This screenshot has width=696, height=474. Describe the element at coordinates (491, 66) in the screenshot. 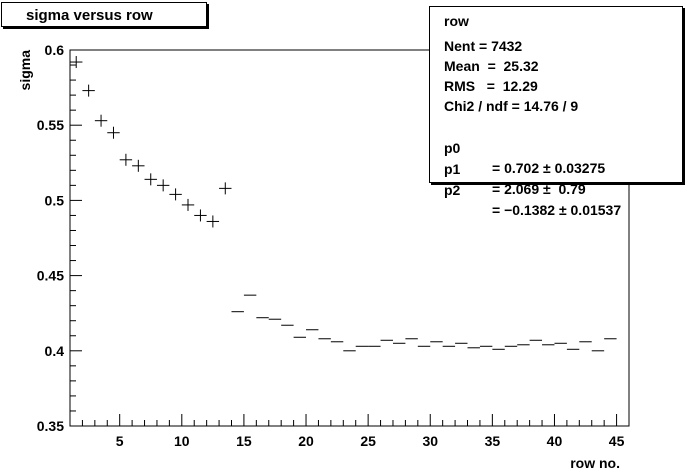

I see `stats-mean: Mean = 25.32` at that location.